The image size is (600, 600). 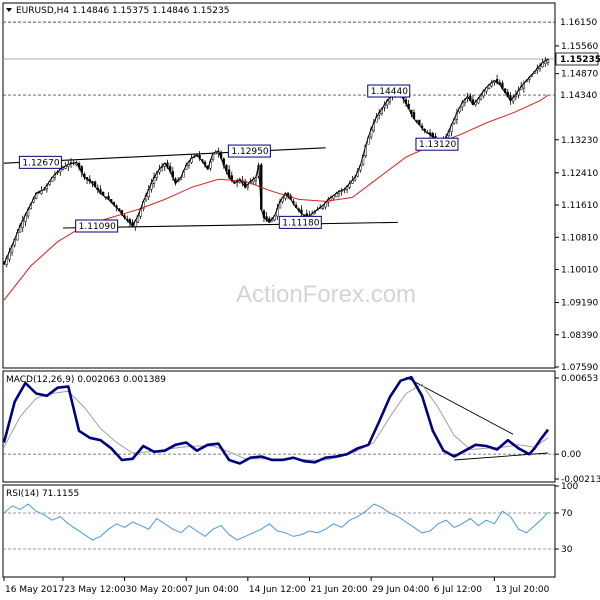 I want to click on price-axis-tick-label: 1.08390, so click(x=579, y=336).